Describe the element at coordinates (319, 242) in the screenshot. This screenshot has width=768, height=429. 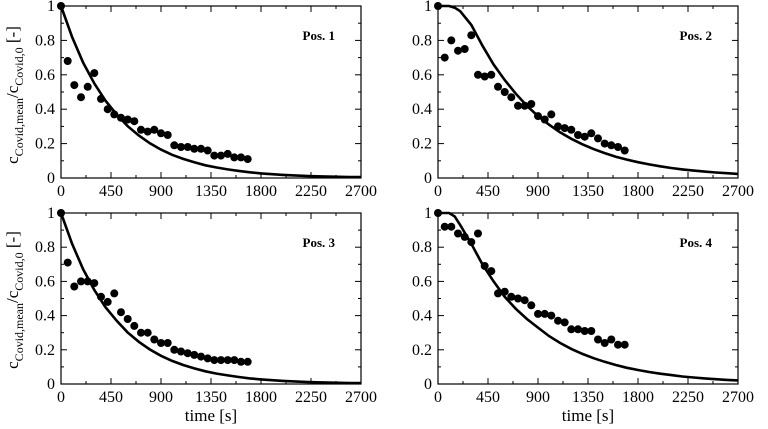
I see `panel-label: Pos. 3` at that location.